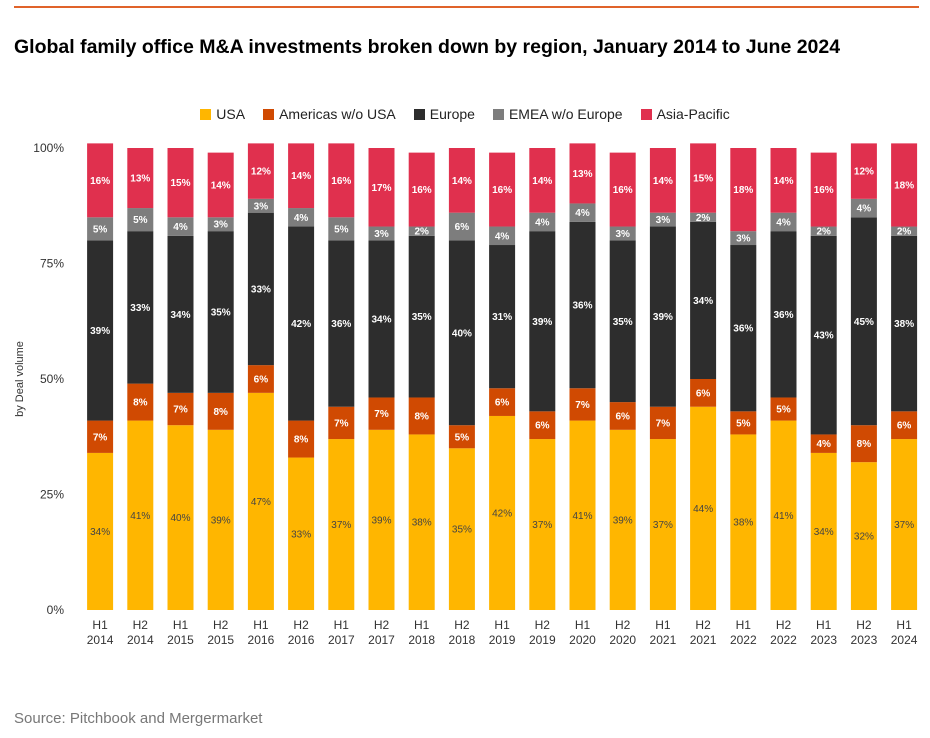 This screenshot has height=738, width=930. What do you see at coordinates (904, 640) in the screenshot?
I see `x-tick-label: 2024` at bounding box center [904, 640].